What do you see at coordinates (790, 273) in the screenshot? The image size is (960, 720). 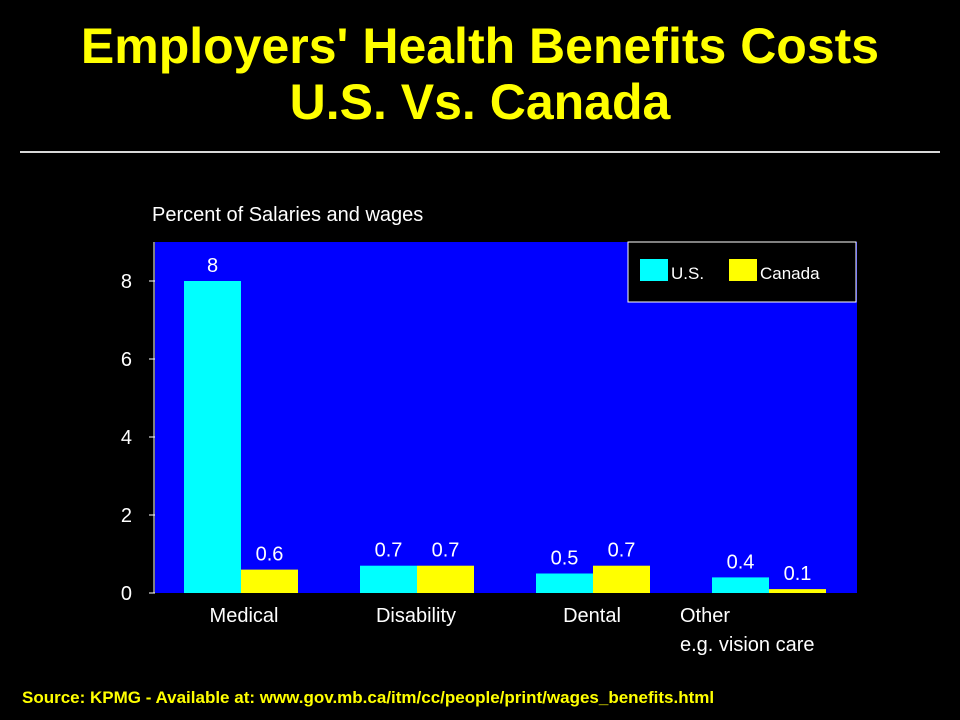 I see `legend-label: Canada` at bounding box center [790, 273].